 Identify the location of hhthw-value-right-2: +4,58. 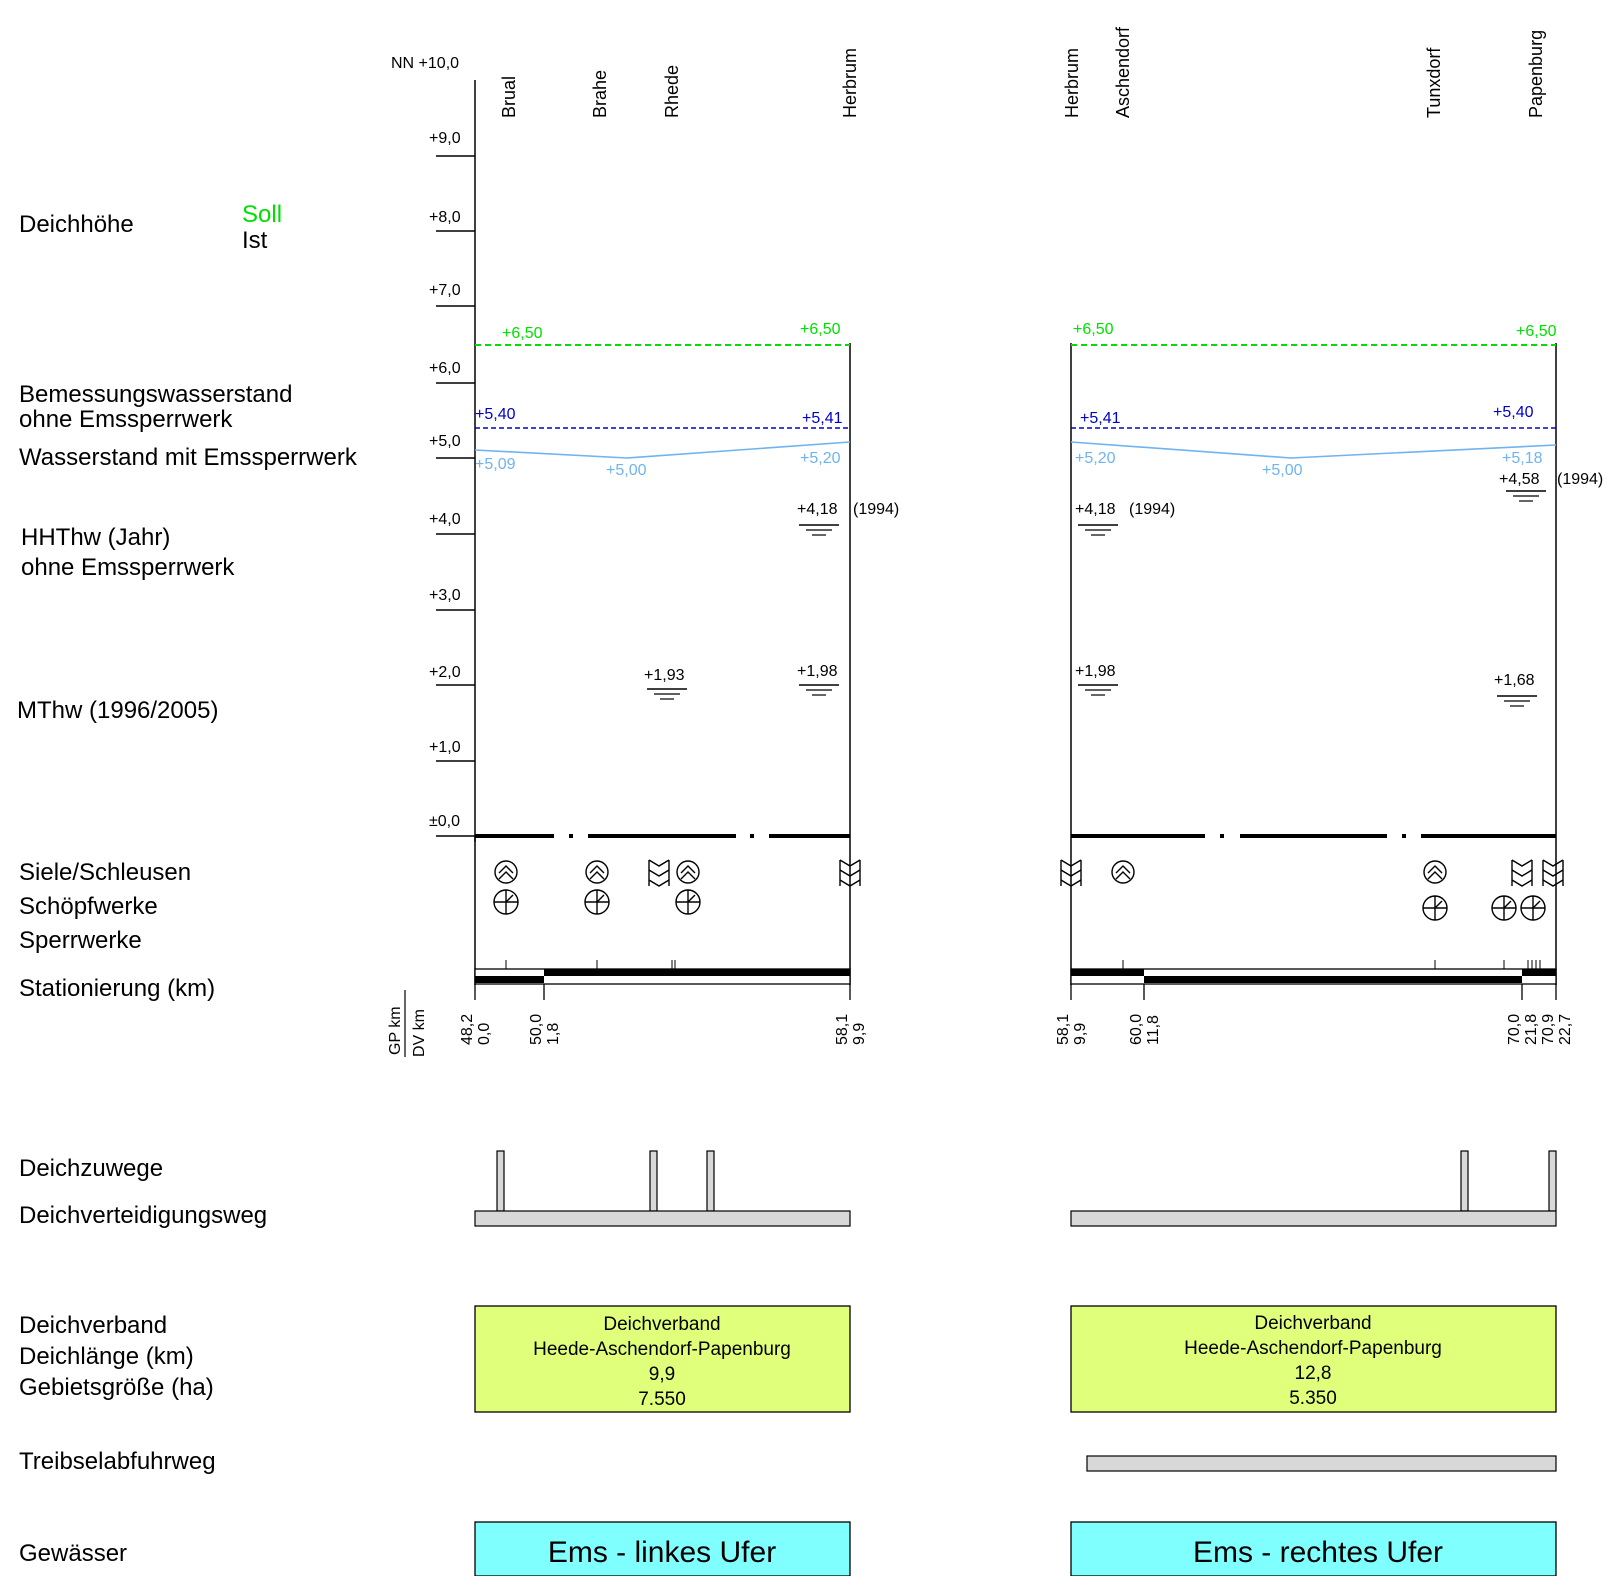
(1519, 479).